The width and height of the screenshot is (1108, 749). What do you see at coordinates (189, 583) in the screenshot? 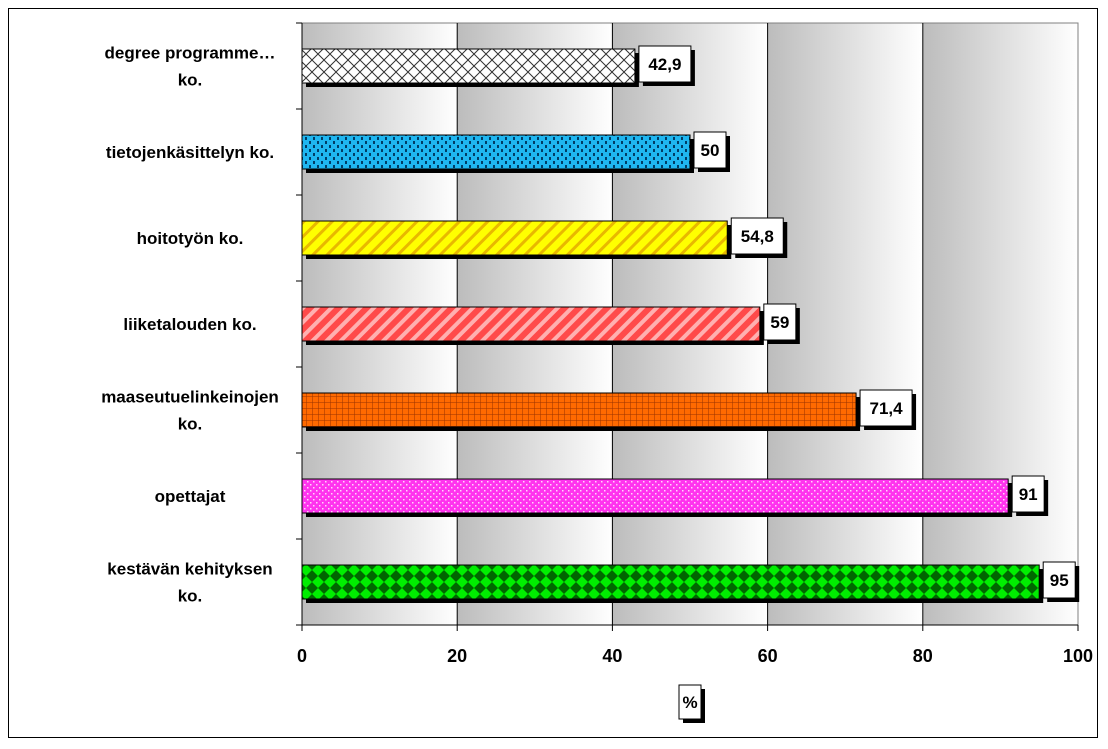
I see `category-label: kestävän kehityksen ko.` at bounding box center [189, 583].